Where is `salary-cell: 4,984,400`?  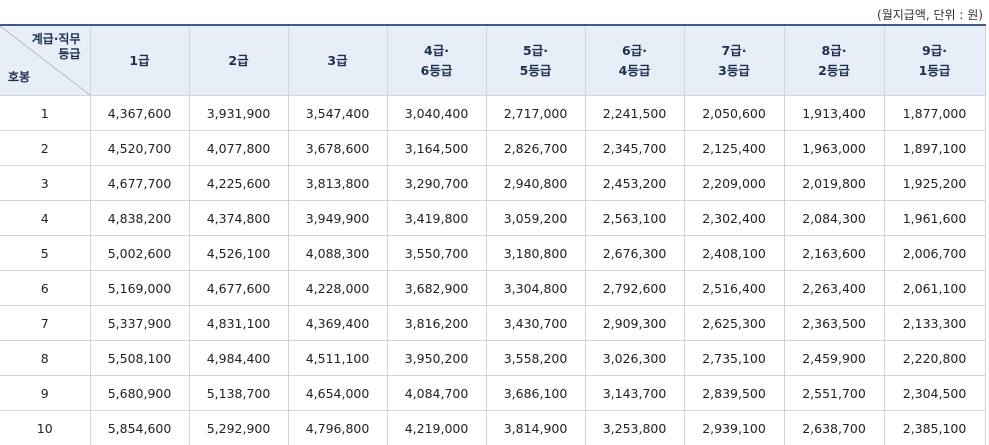 salary-cell: 4,984,400 is located at coordinates (238, 358).